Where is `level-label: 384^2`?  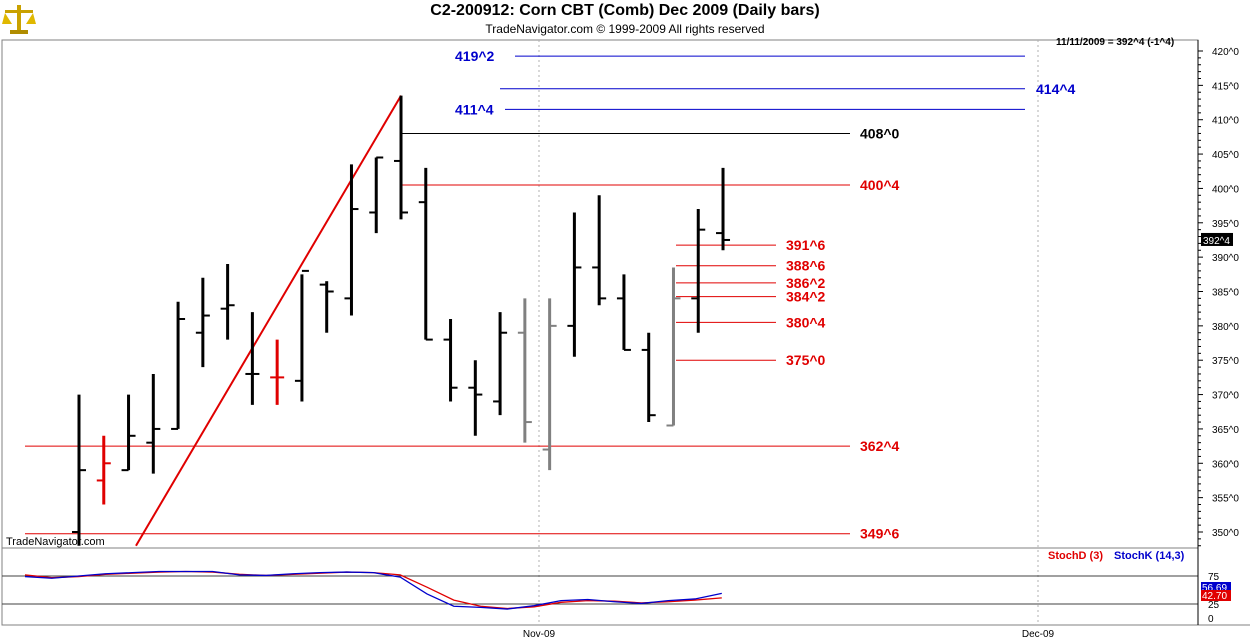 level-label: 384^2 is located at coordinates (806, 297).